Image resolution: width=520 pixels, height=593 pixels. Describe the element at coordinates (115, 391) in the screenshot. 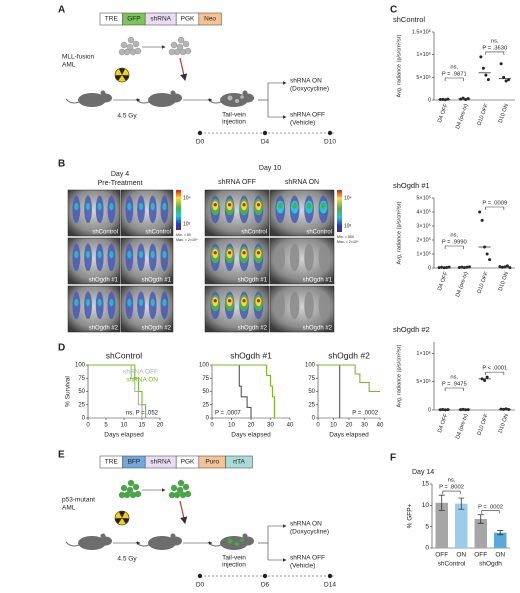

I see `survival-curve` at that location.